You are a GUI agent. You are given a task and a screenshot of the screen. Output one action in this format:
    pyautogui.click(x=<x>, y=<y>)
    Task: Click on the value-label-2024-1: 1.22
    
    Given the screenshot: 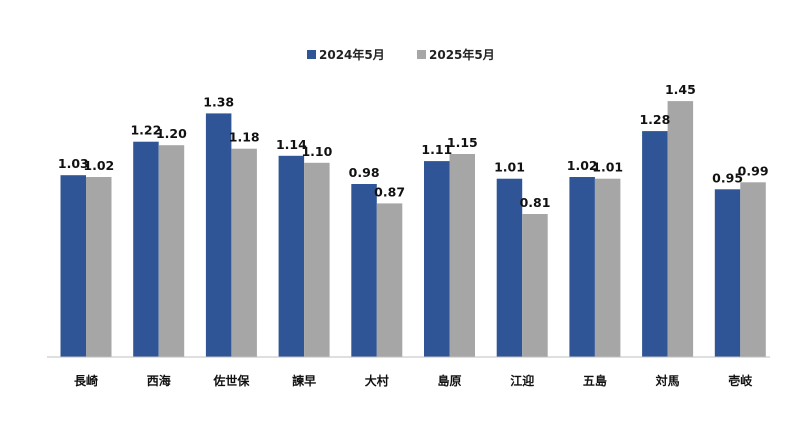 What is the action you would take?
    pyautogui.click(x=145, y=130)
    